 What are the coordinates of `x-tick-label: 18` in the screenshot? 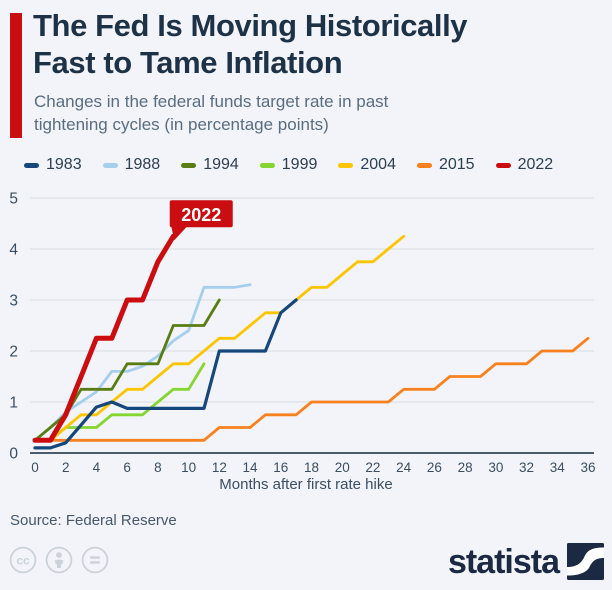 It's located at (311, 467).